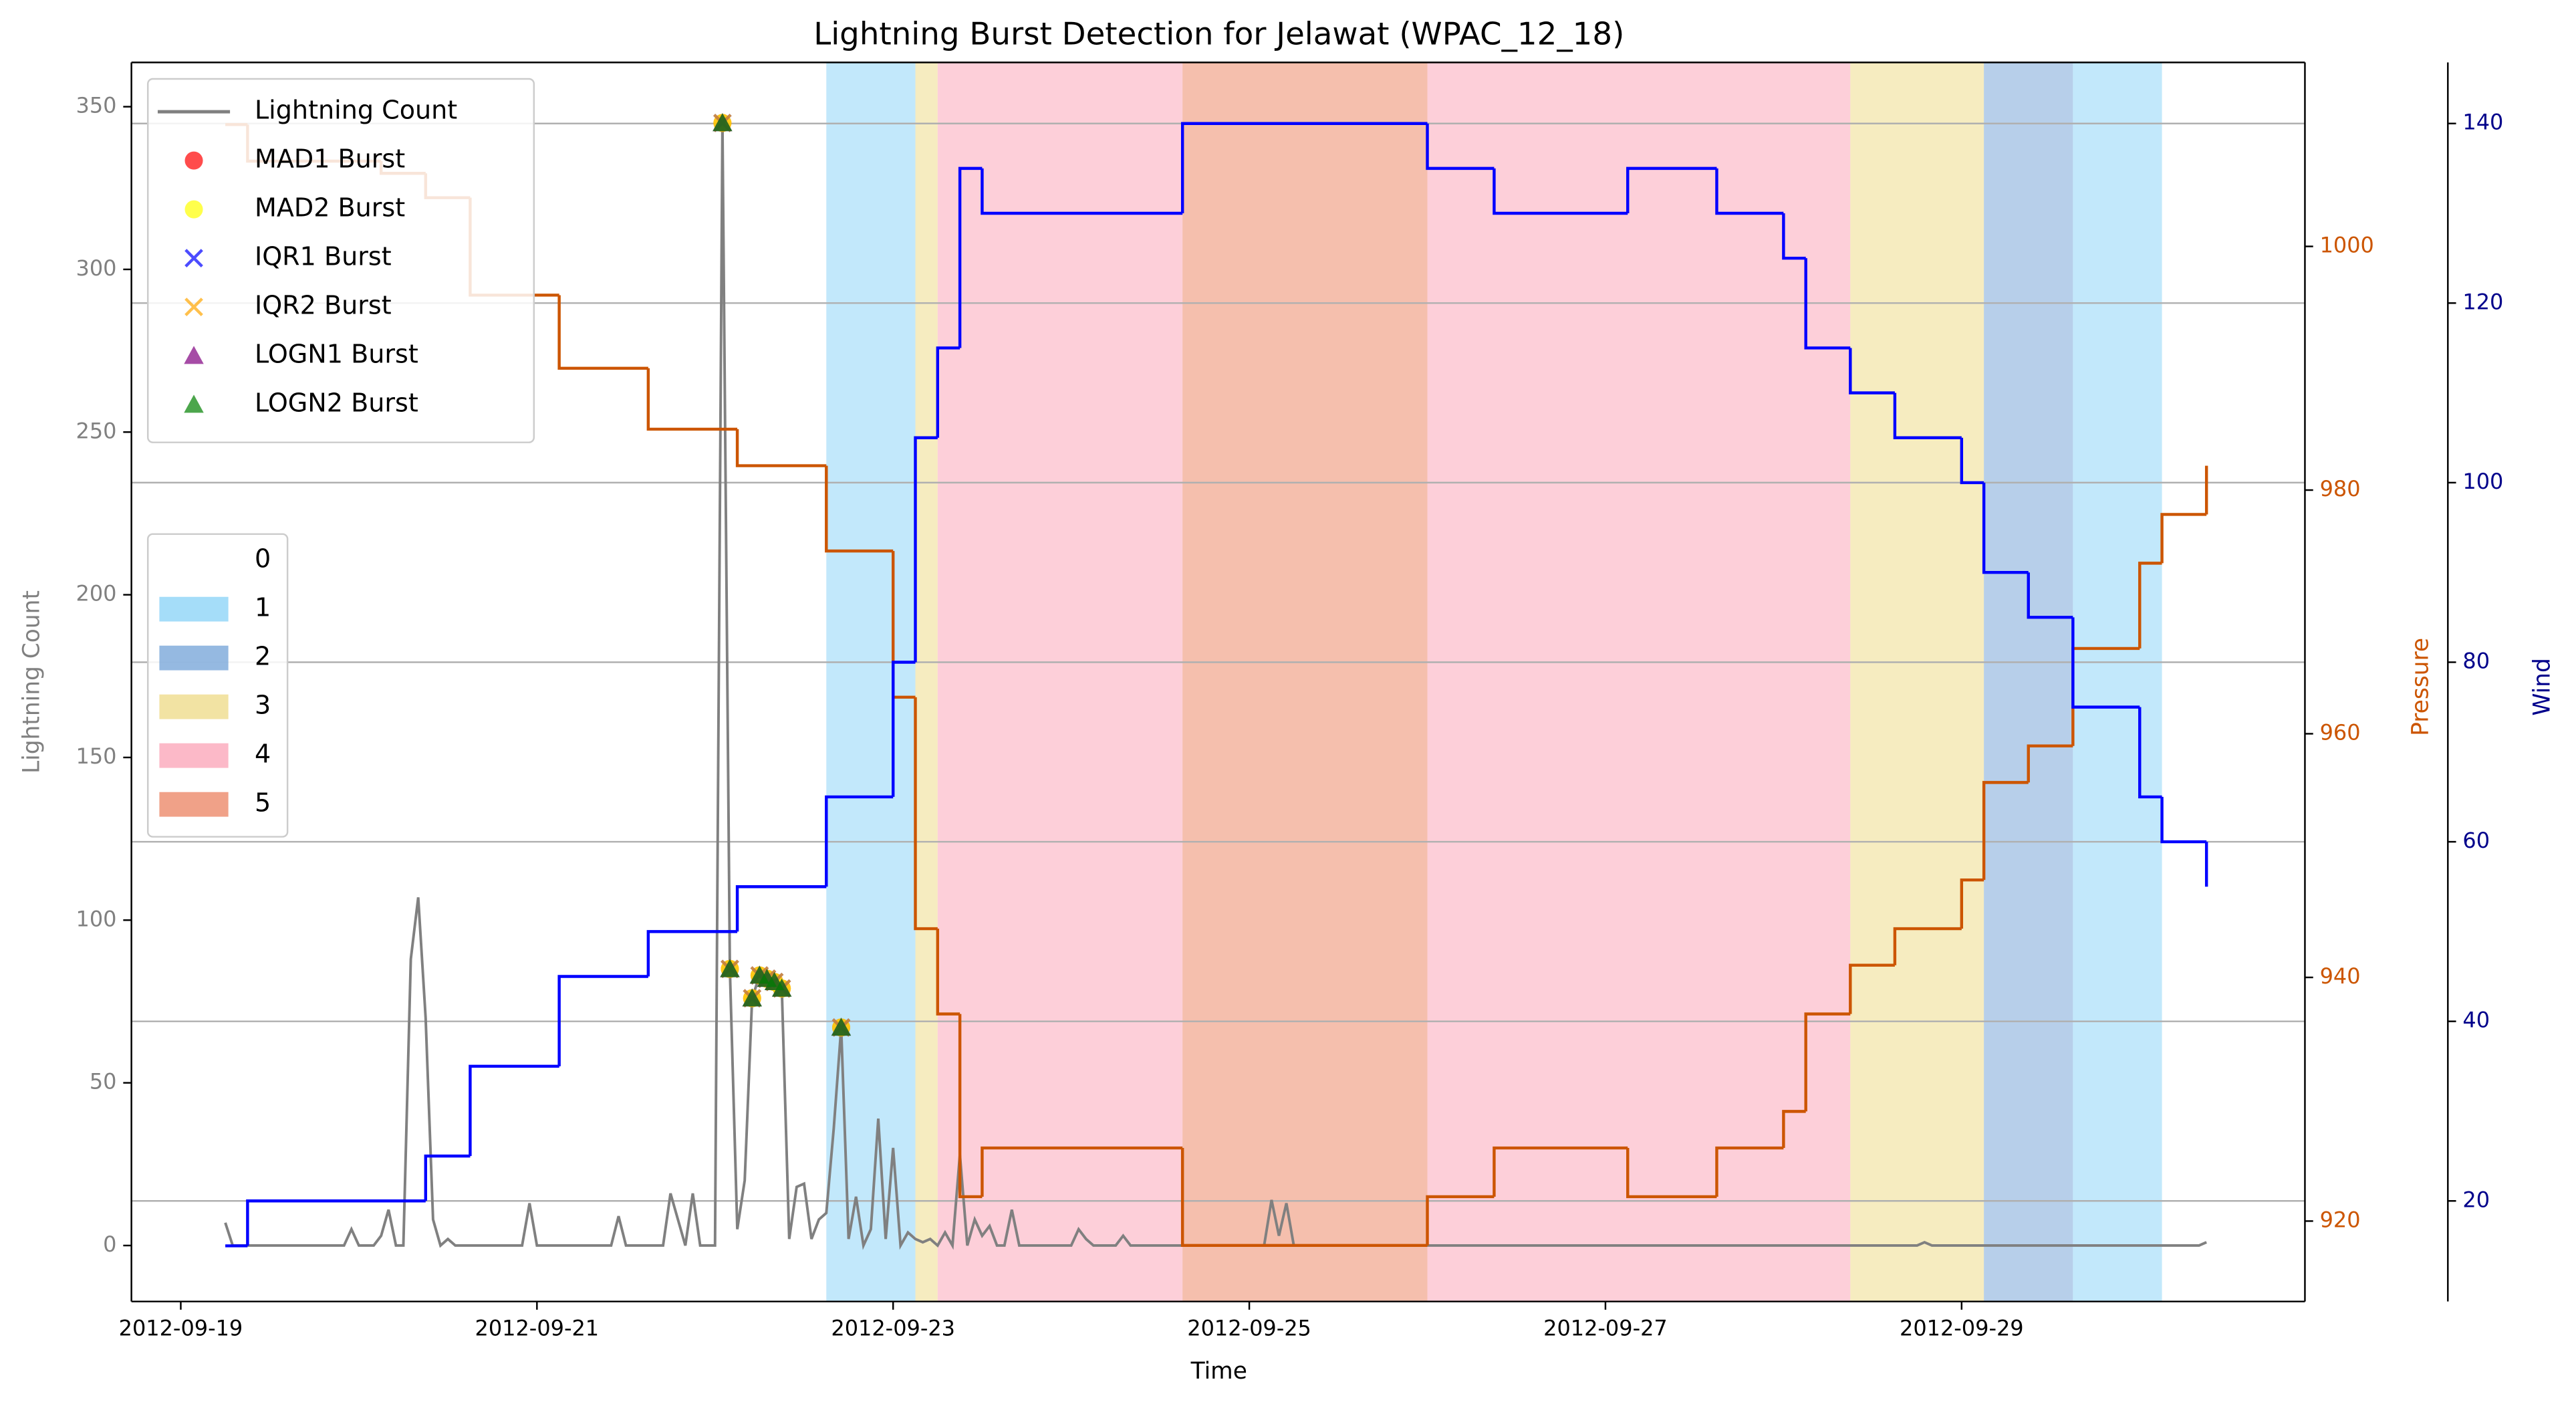 The image size is (2576, 1406). I want to click on y-tick-label: 200, so click(97, 593).